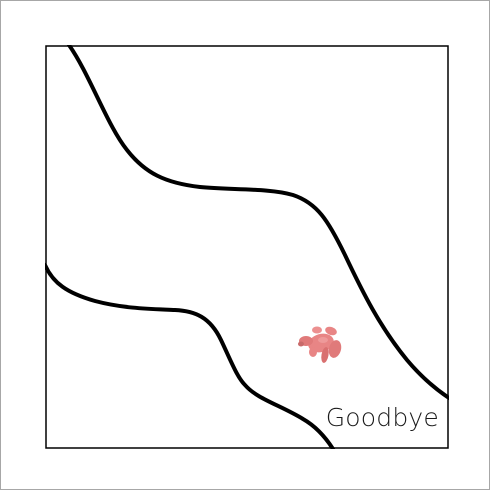 This screenshot has height=490, width=490. What do you see at coordinates (320, 344) in the screenshot?
I see `pink-creature-icon` at bounding box center [320, 344].